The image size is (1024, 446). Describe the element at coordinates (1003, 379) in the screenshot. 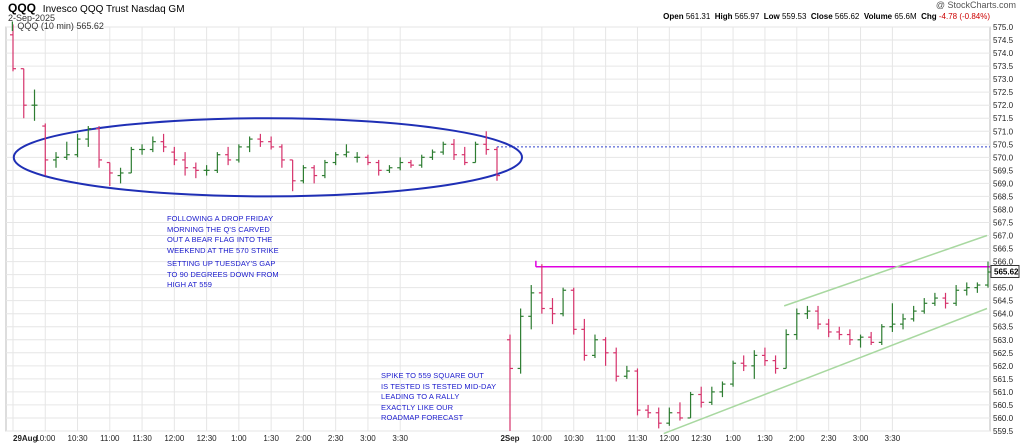

I see `y-tick-label: 561.5` at that location.